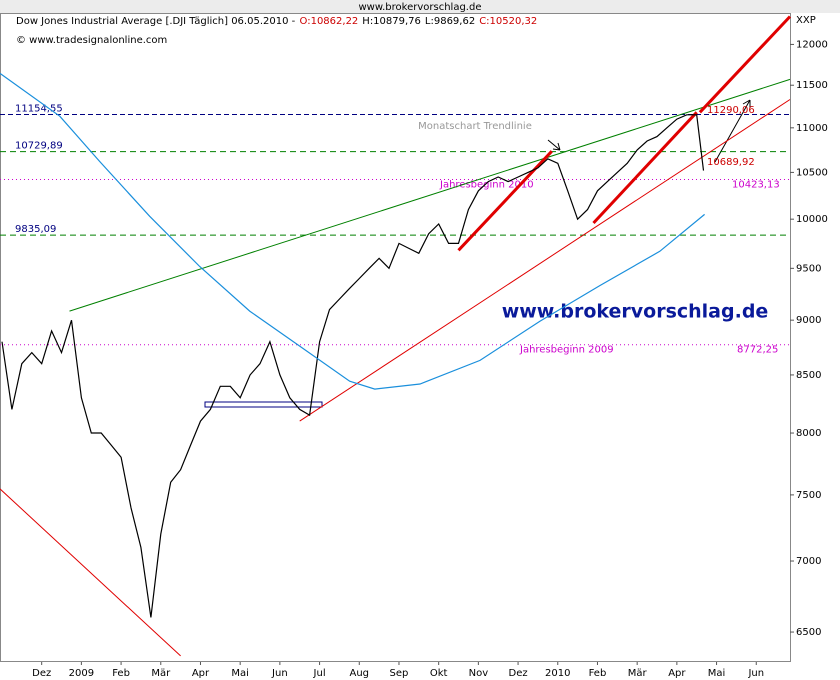  Describe the element at coordinates (808, 268) in the screenshot. I see `y-tick-label: 9500` at that location.